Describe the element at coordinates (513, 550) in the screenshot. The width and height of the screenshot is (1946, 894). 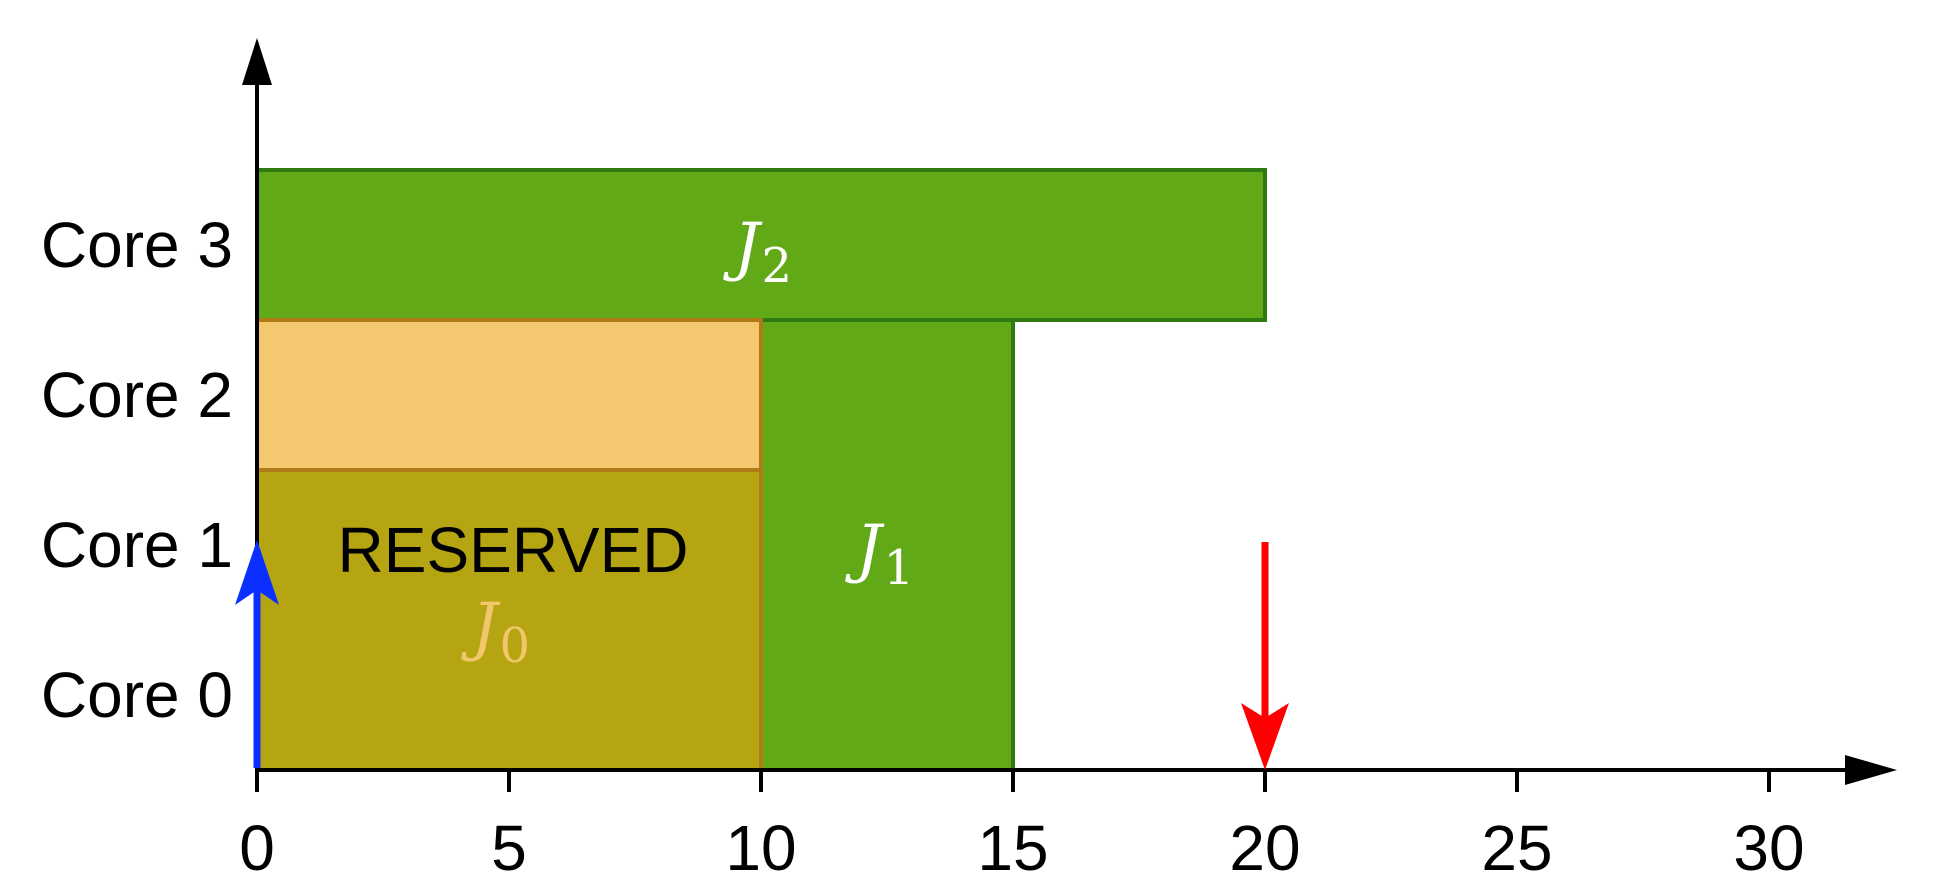
I see `reserved-label: RESERVED` at that location.